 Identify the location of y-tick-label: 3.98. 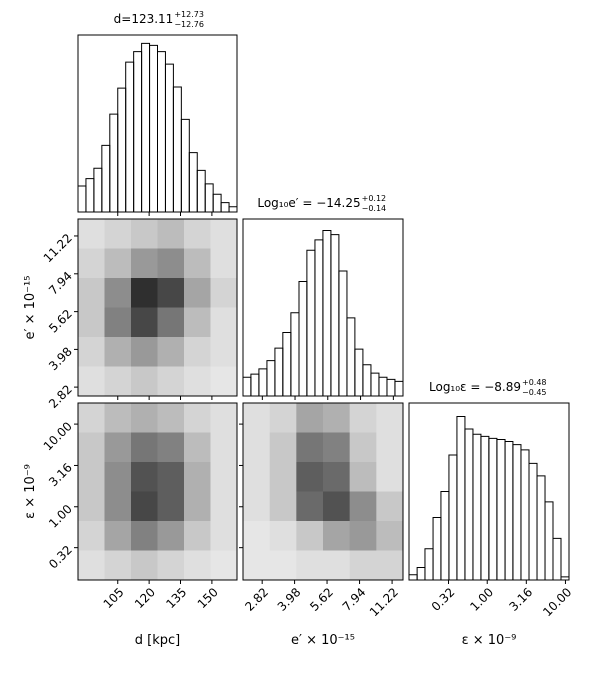
(60, 358).